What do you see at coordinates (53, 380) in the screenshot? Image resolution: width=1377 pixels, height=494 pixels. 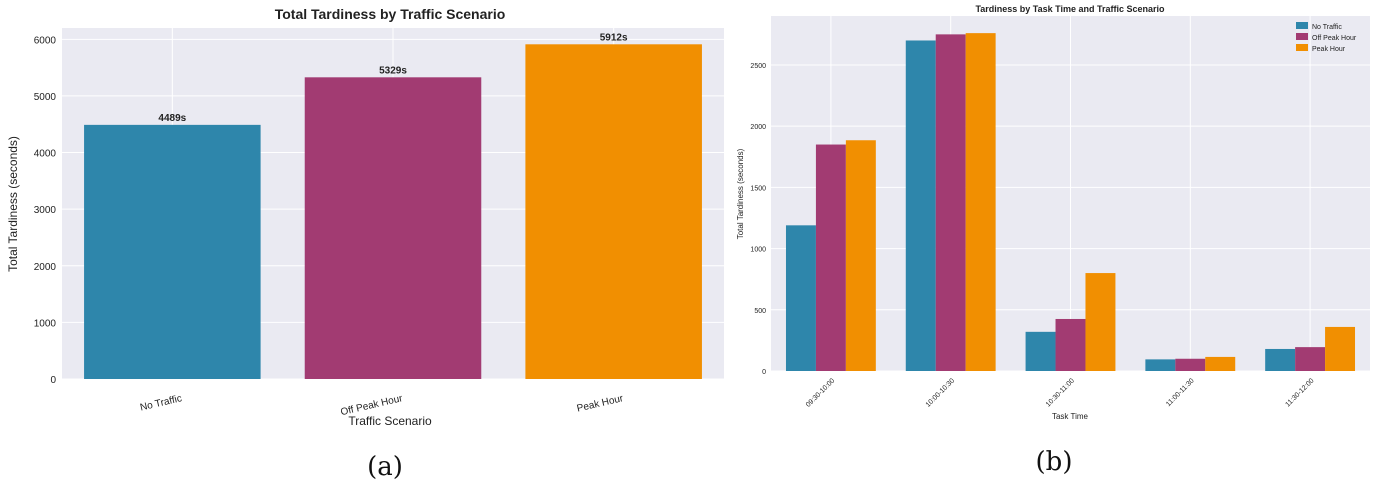 I see `chart-a-y-tick-label: 0` at bounding box center [53, 380].